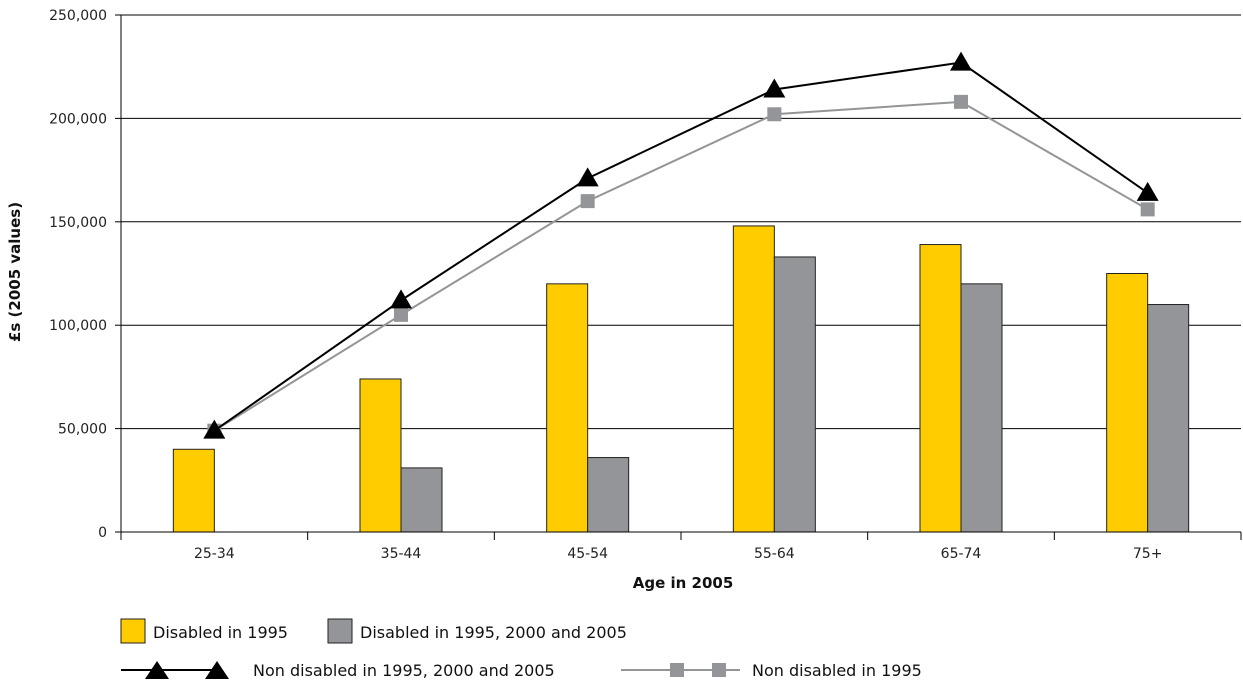 The image size is (1243, 682). I want to click on y-tick-label: 0, so click(102, 533).